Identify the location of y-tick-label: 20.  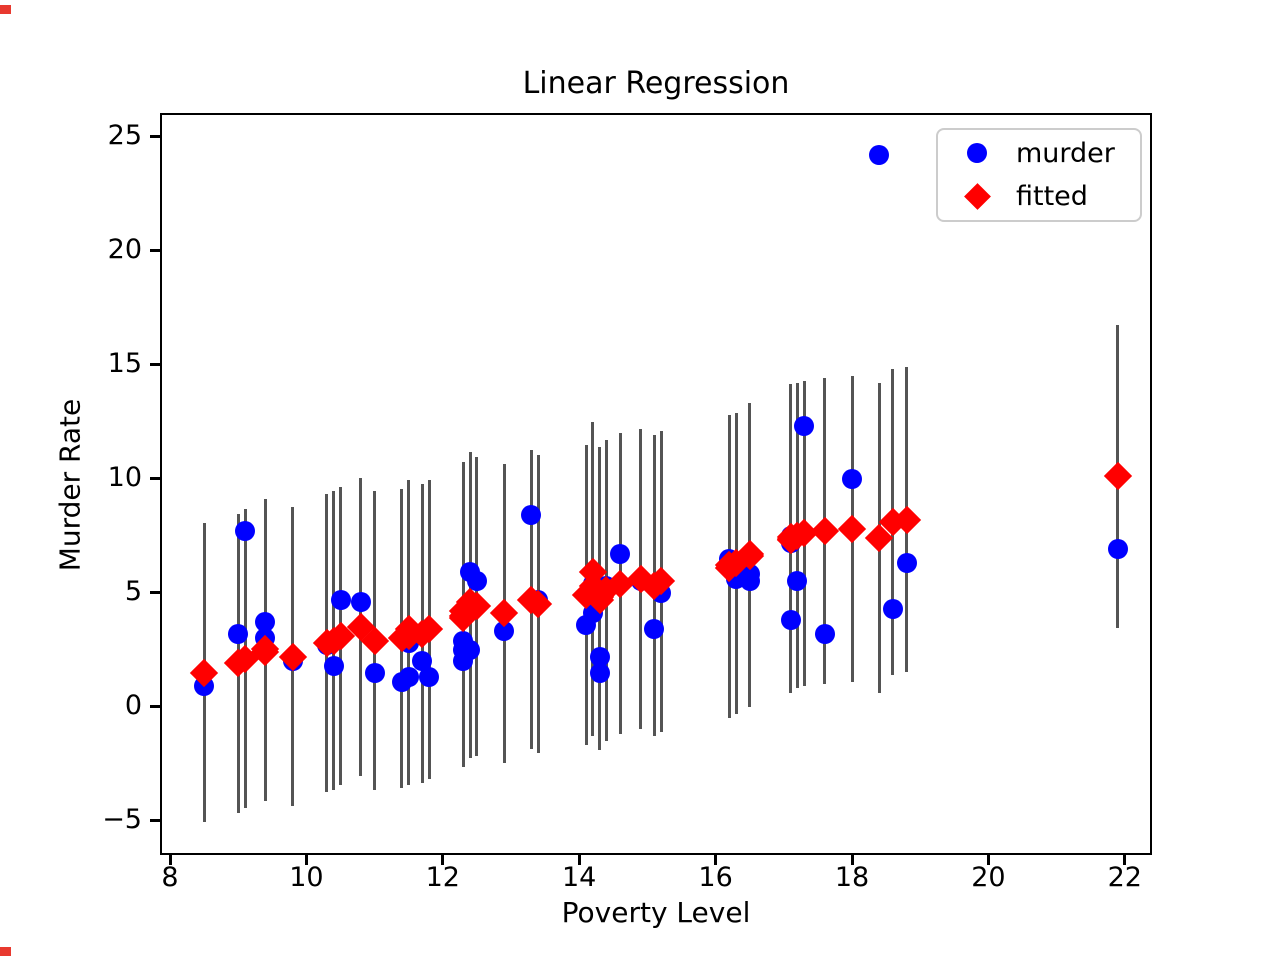
(124, 249).